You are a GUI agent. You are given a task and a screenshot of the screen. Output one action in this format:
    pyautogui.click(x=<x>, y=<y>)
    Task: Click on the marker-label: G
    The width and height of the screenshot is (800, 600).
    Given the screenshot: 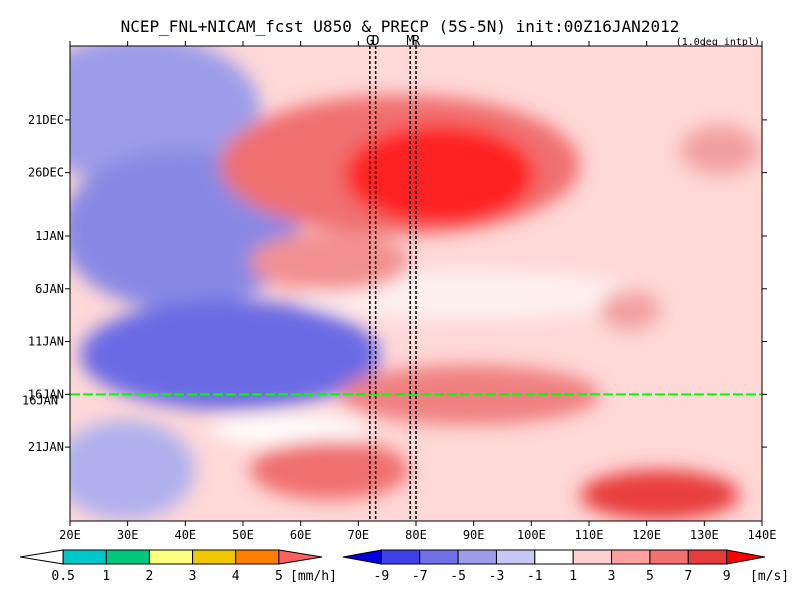 What is the action you would take?
    pyautogui.click(x=370, y=41)
    